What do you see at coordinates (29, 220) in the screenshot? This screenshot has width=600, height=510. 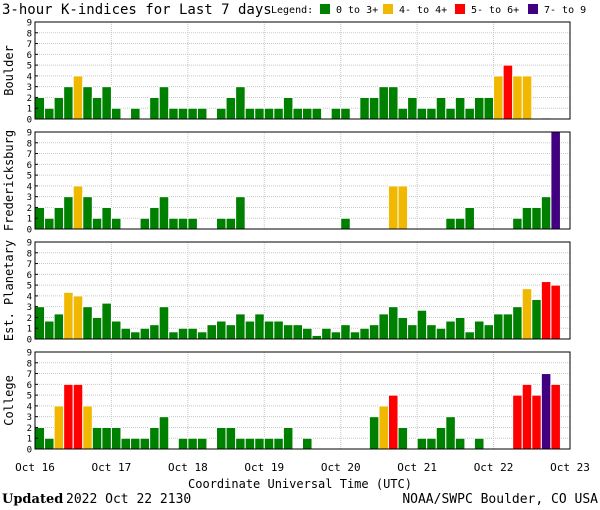 I see `y-tick-label: 1` at bounding box center [29, 220].